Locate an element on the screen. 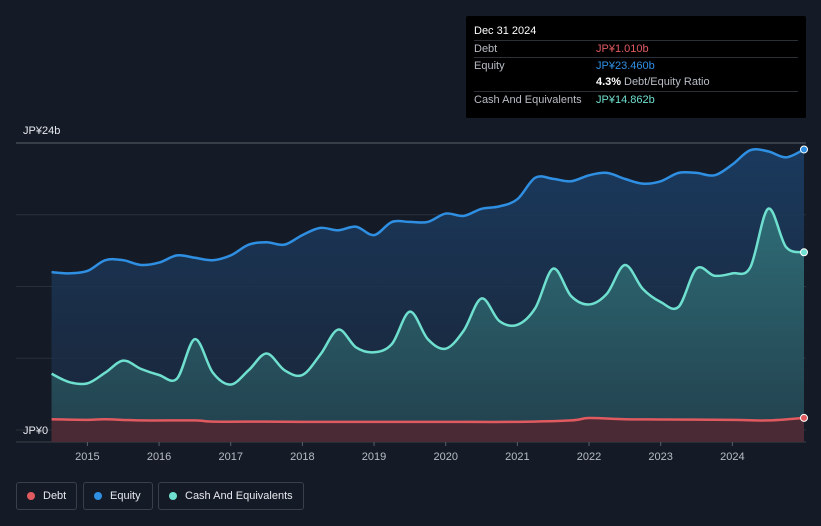 The image size is (821, 526). equity-dot-icon is located at coordinates (98, 496).